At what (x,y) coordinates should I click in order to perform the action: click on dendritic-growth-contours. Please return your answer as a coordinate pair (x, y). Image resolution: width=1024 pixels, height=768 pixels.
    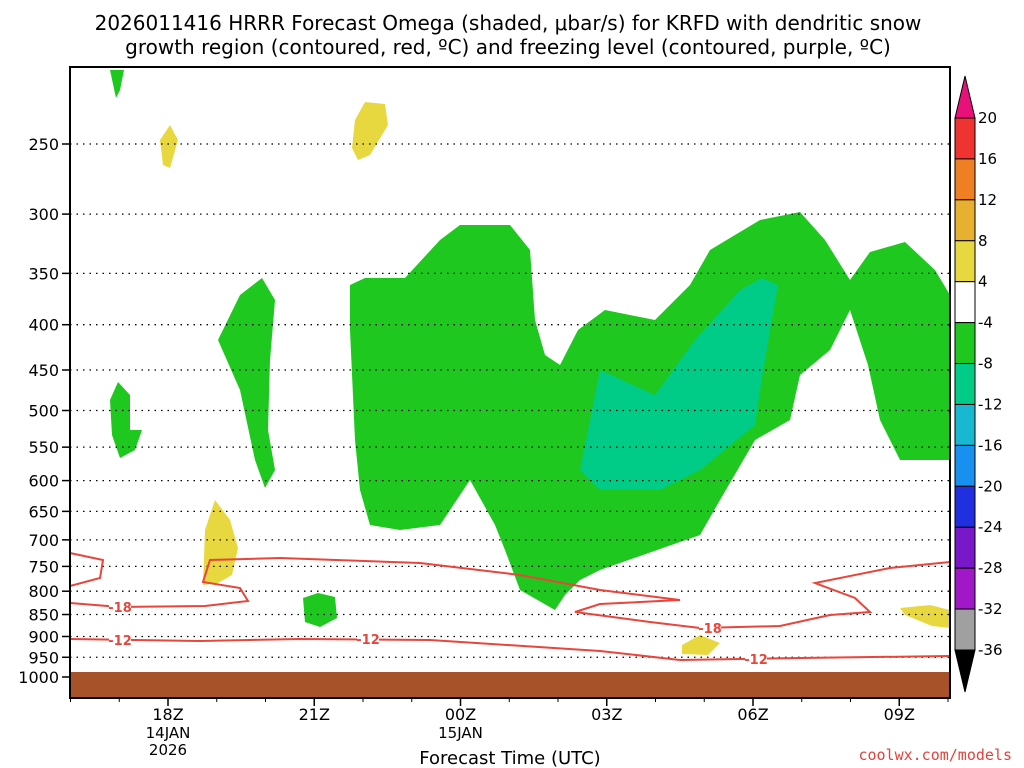
    Looking at the image, I should click on (510, 607).